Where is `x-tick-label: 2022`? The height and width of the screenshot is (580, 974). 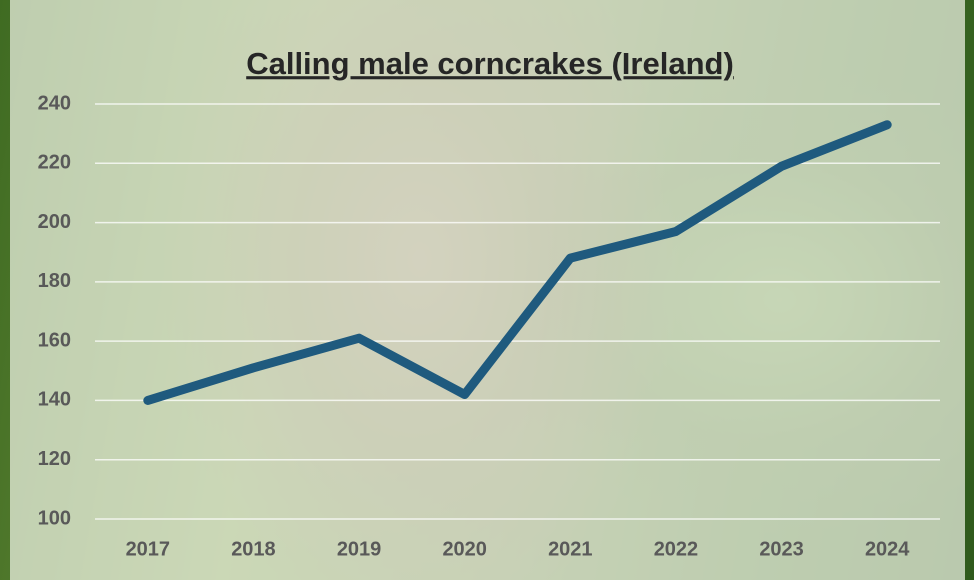
x-tick-label: 2022 is located at coordinates (676, 549).